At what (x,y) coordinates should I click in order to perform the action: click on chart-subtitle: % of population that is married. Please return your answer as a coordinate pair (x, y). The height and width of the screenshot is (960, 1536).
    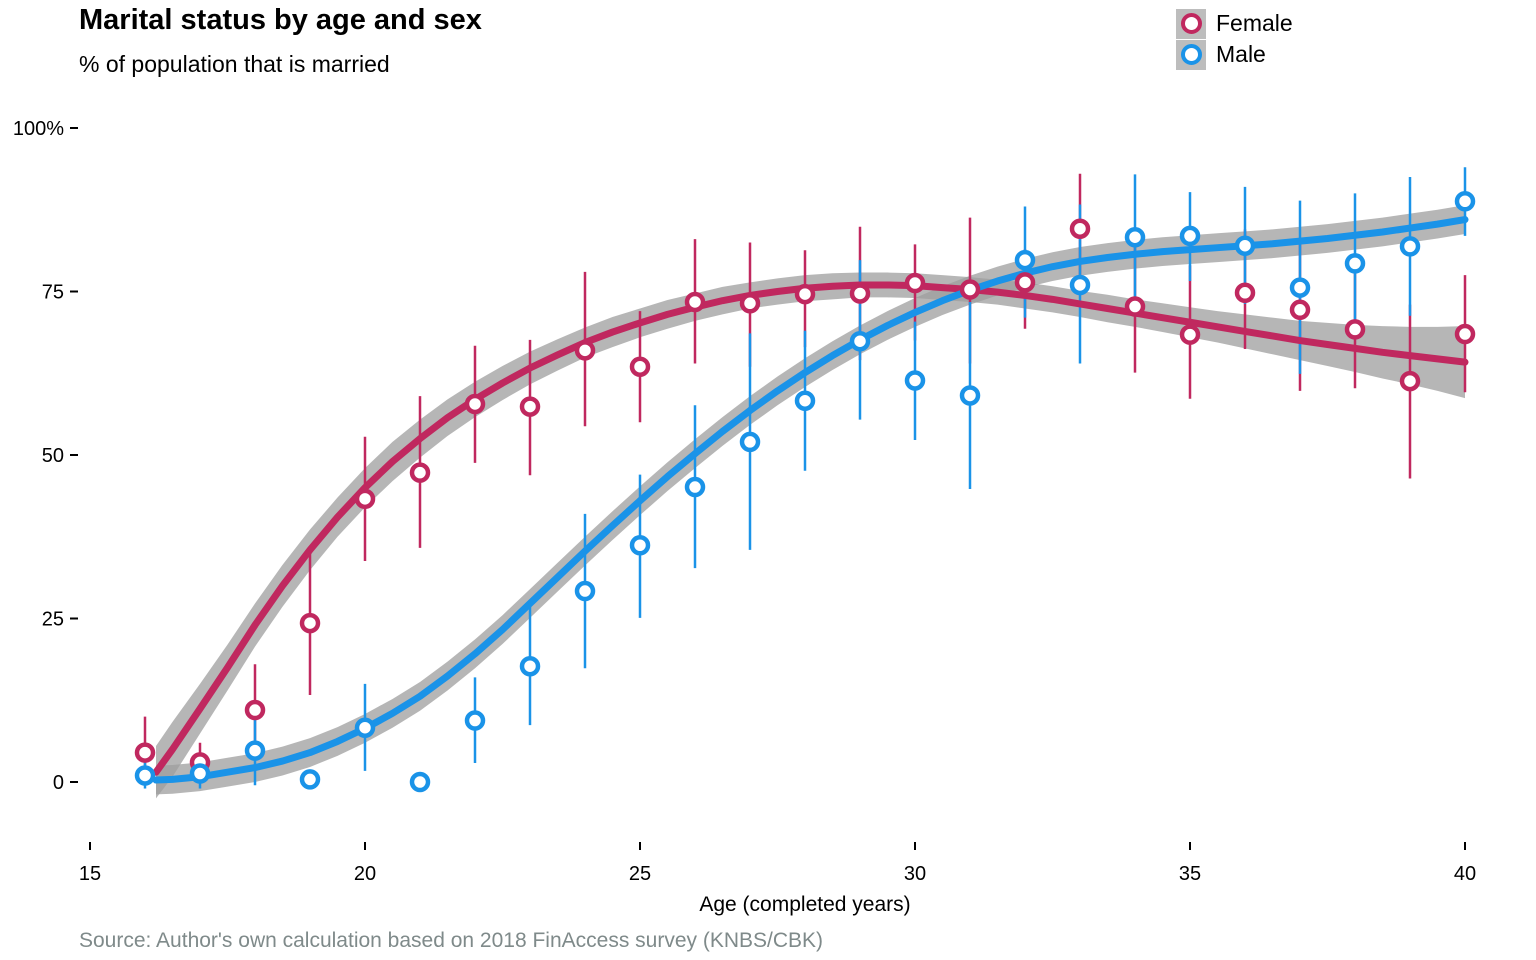
    Looking at the image, I should click on (234, 64).